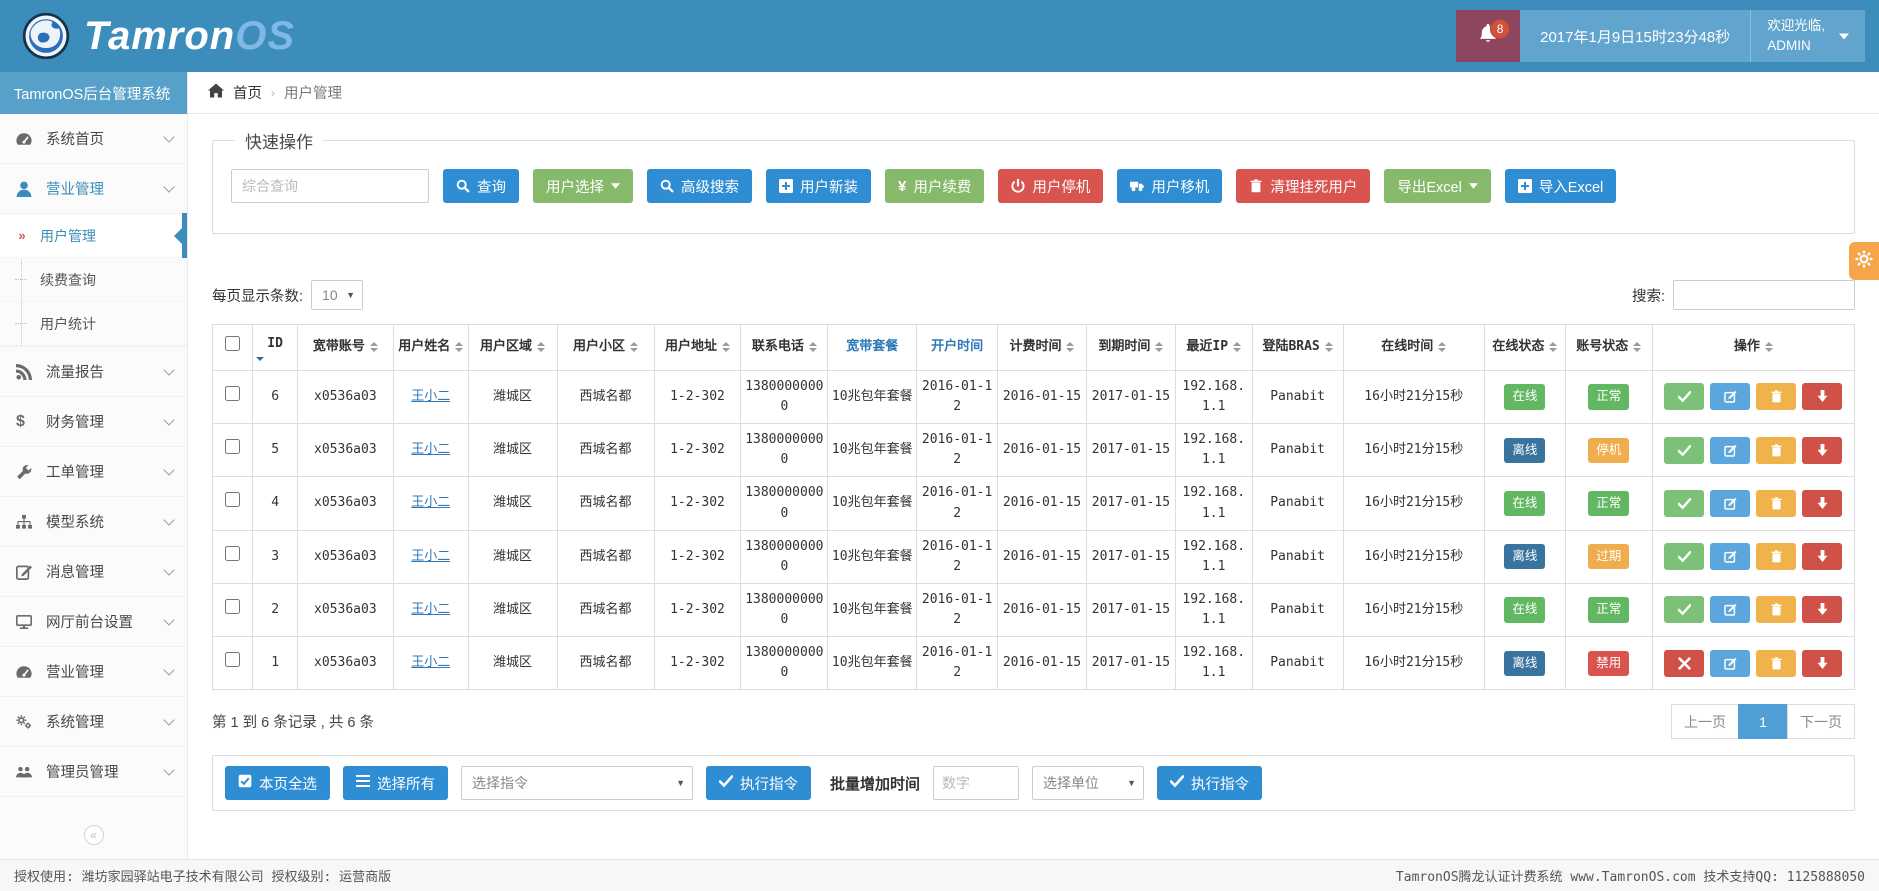 Image resolution: width=1879 pixels, height=891 pixels. Describe the element at coordinates (330, 186) in the screenshot. I see `combined-search-input` at that location.